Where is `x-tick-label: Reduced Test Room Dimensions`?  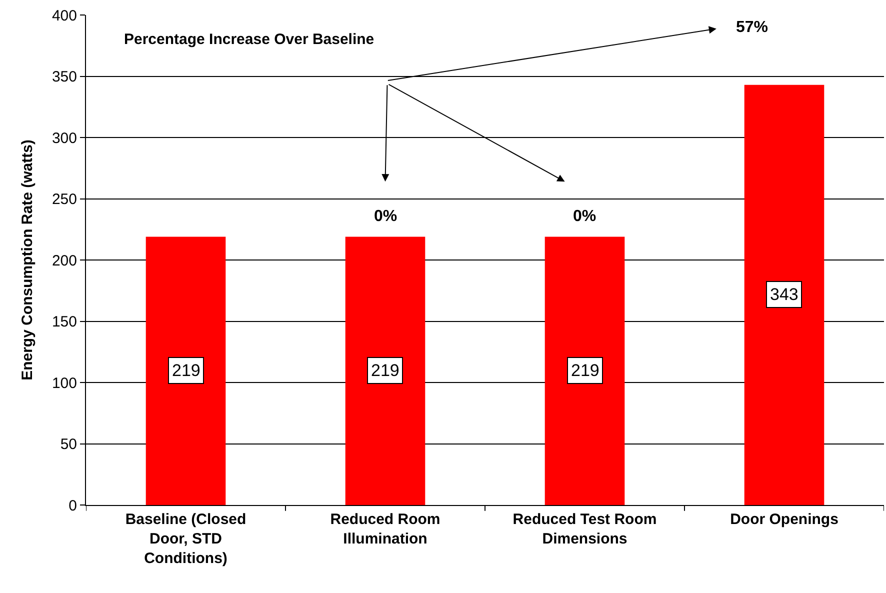 x-tick-label: Reduced Test Room Dimensions is located at coordinates (584, 529).